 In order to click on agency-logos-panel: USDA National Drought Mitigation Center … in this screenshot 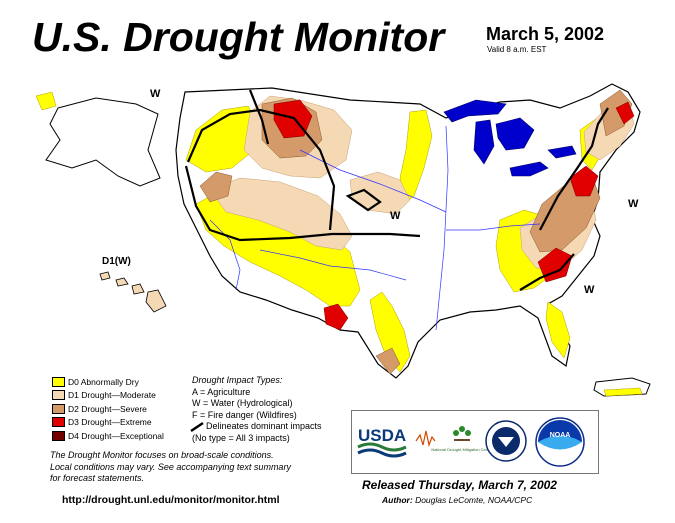, I will do `click(475, 442)`.